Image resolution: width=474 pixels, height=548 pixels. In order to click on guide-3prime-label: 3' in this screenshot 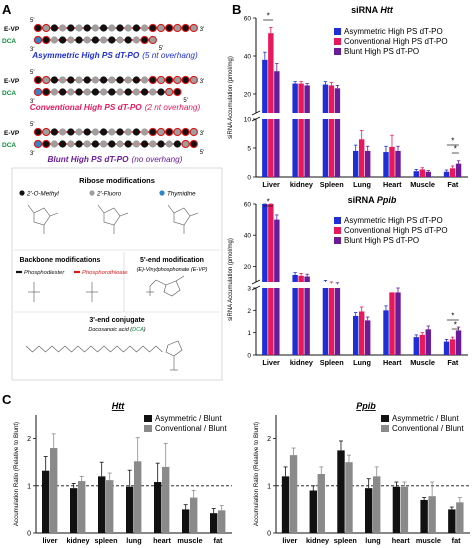, I will do `click(202, 82)`.